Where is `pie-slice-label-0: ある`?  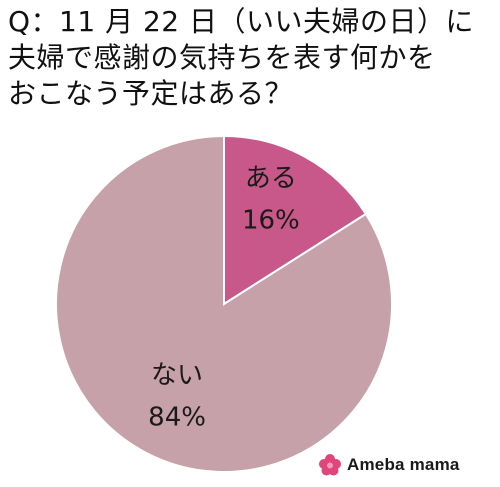 pie-slice-label-0: ある is located at coordinates (271, 178).